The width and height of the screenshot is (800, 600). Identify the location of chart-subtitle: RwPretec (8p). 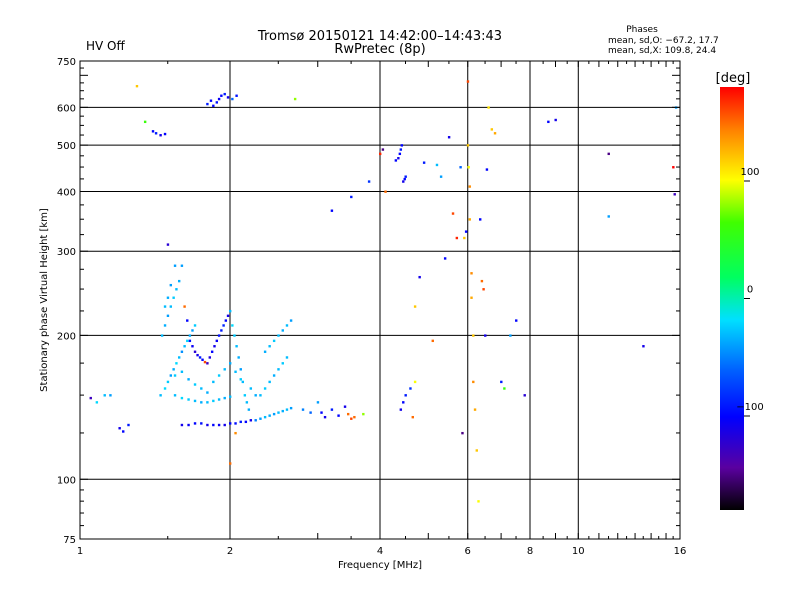
(379, 49).